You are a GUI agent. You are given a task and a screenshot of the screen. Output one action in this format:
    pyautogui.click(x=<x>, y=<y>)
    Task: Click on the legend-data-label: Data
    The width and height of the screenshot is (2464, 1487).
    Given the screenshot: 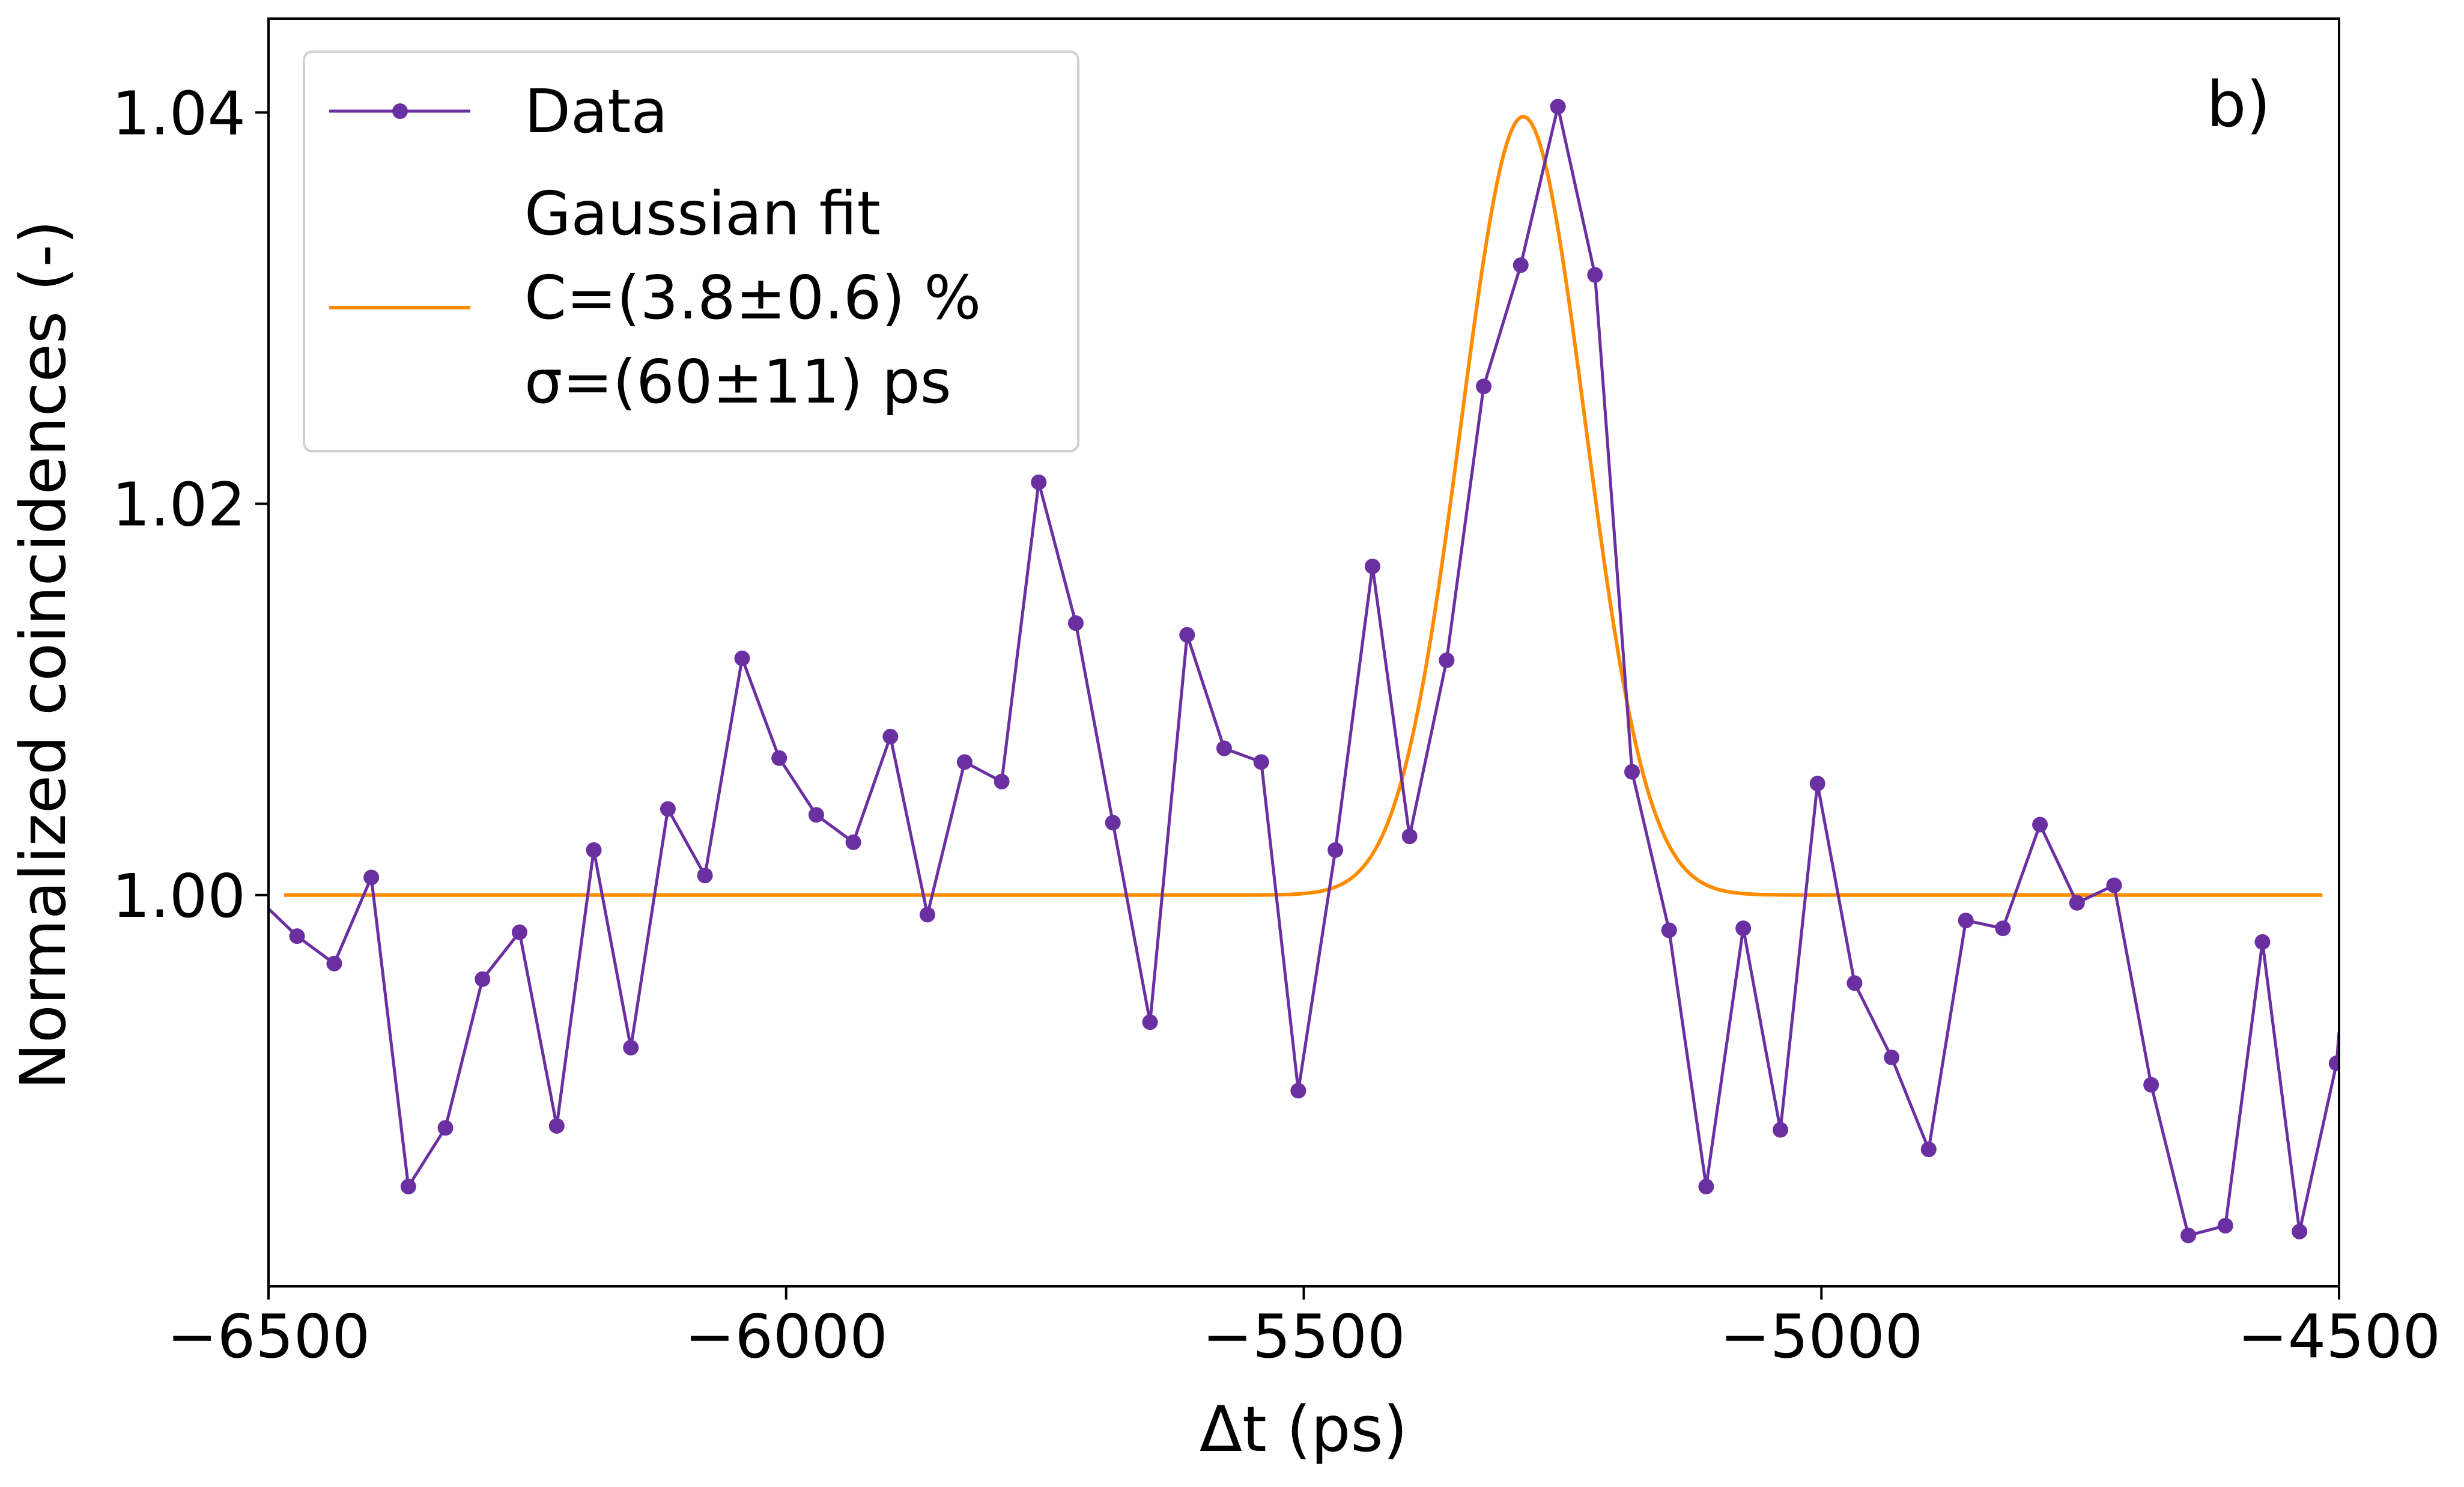 What is the action you would take?
    pyautogui.click(x=596, y=111)
    